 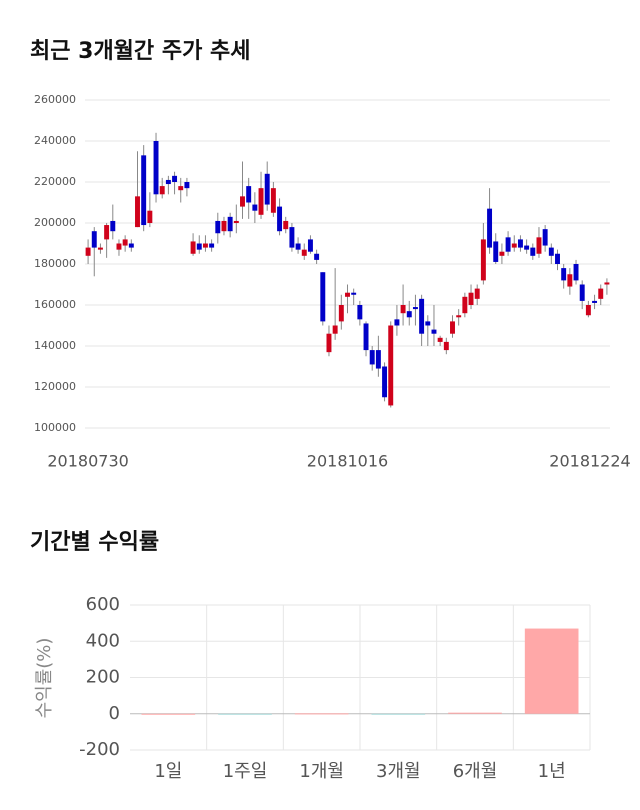 I want to click on y-tick-label: 0, so click(x=114, y=713).